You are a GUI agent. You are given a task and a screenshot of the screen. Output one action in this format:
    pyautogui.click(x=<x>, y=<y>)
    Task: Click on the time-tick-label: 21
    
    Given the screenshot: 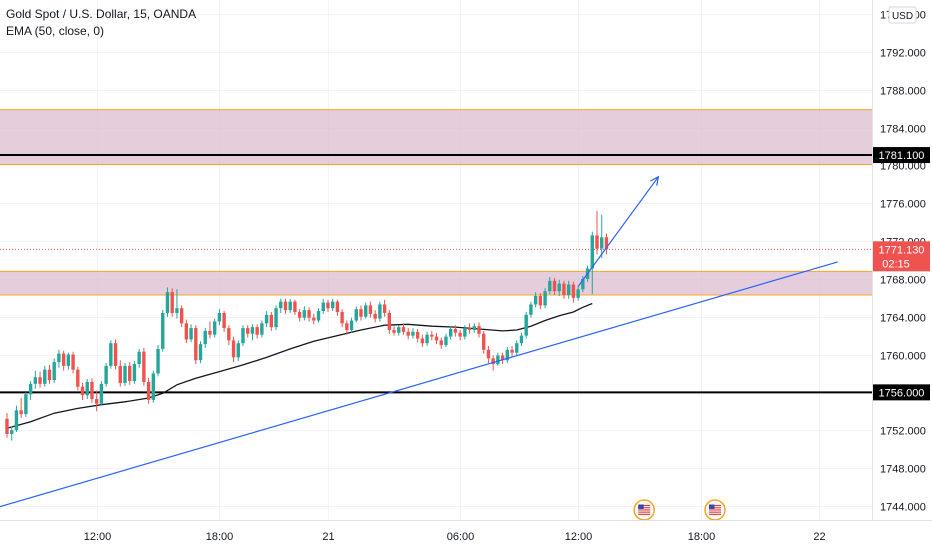 What is the action you would take?
    pyautogui.click(x=328, y=537)
    